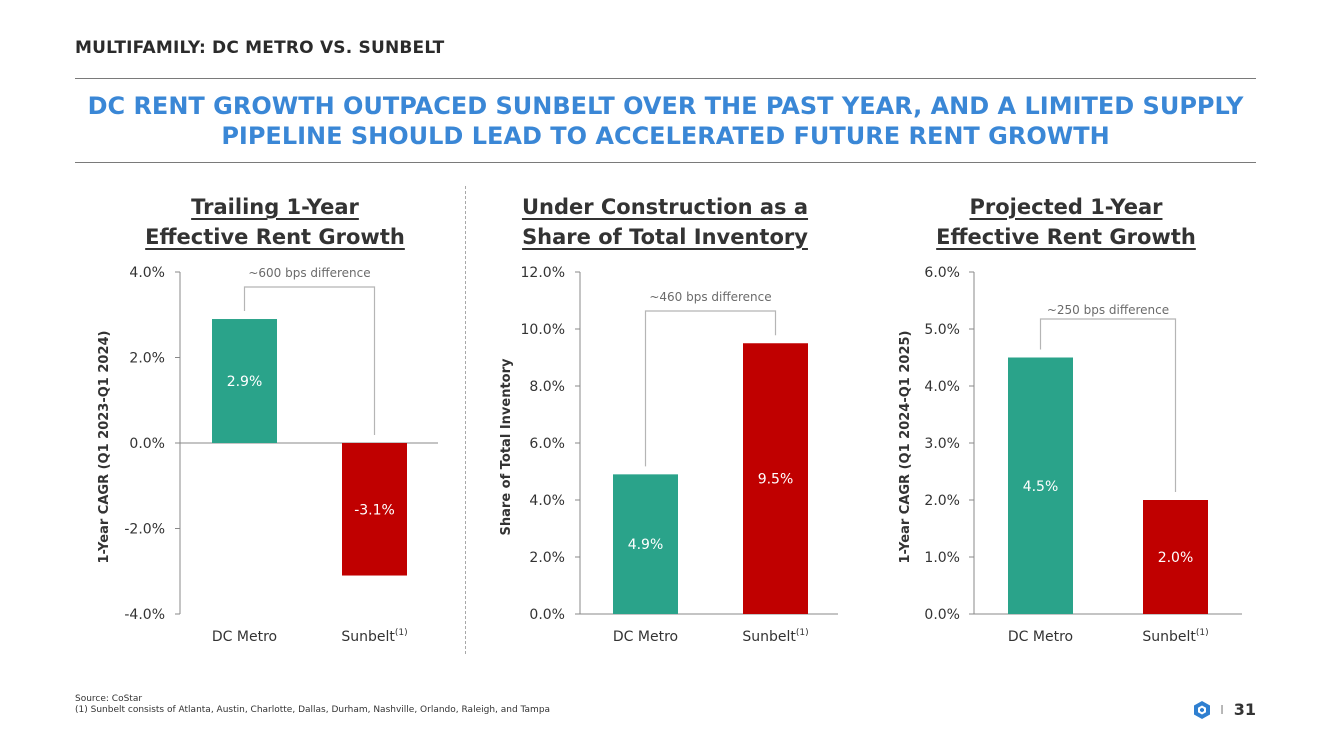 This screenshot has width=1331, height=748. I want to click on chart-1-bar-dc-metro, so click(244, 381).